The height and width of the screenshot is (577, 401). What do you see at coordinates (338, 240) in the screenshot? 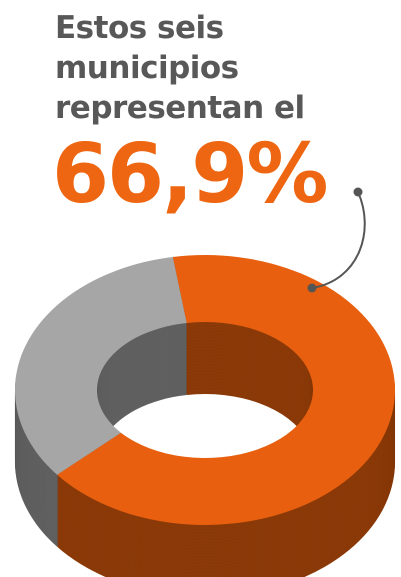
I see `connector` at bounding box center [338, 240].